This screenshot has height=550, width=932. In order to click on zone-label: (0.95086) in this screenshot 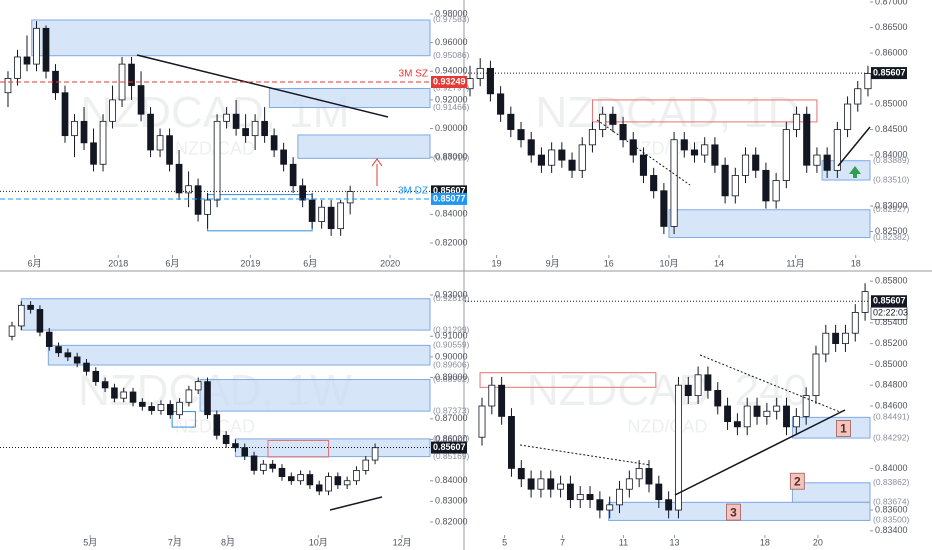, I will do `click(451, 55)`.